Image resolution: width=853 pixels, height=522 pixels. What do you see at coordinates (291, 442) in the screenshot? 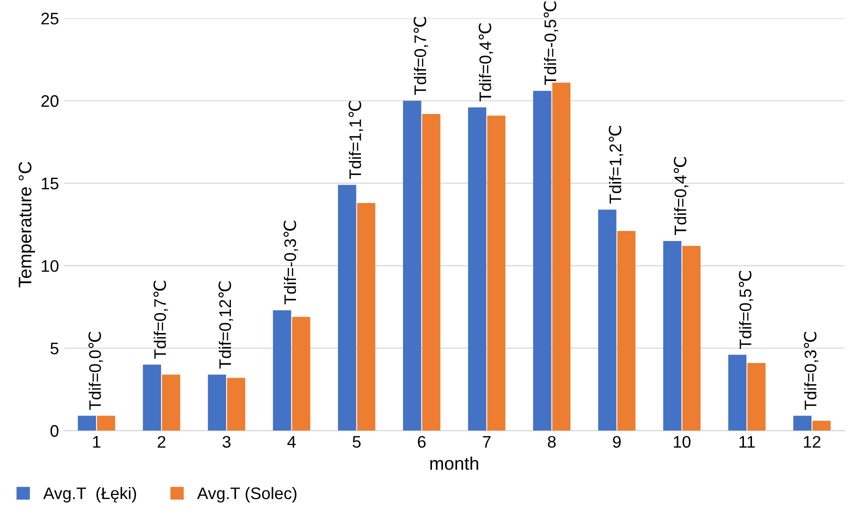
I see `x-tick-label: 4` at bounding box center [291, 442].